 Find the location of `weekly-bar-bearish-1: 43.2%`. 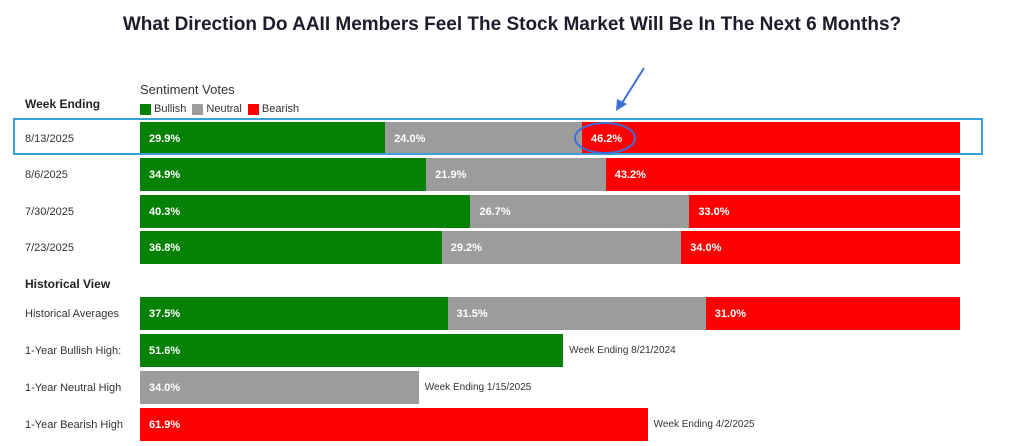

weekly-bar-bearish-1: 43.2% is located at coordinates (782, 174).